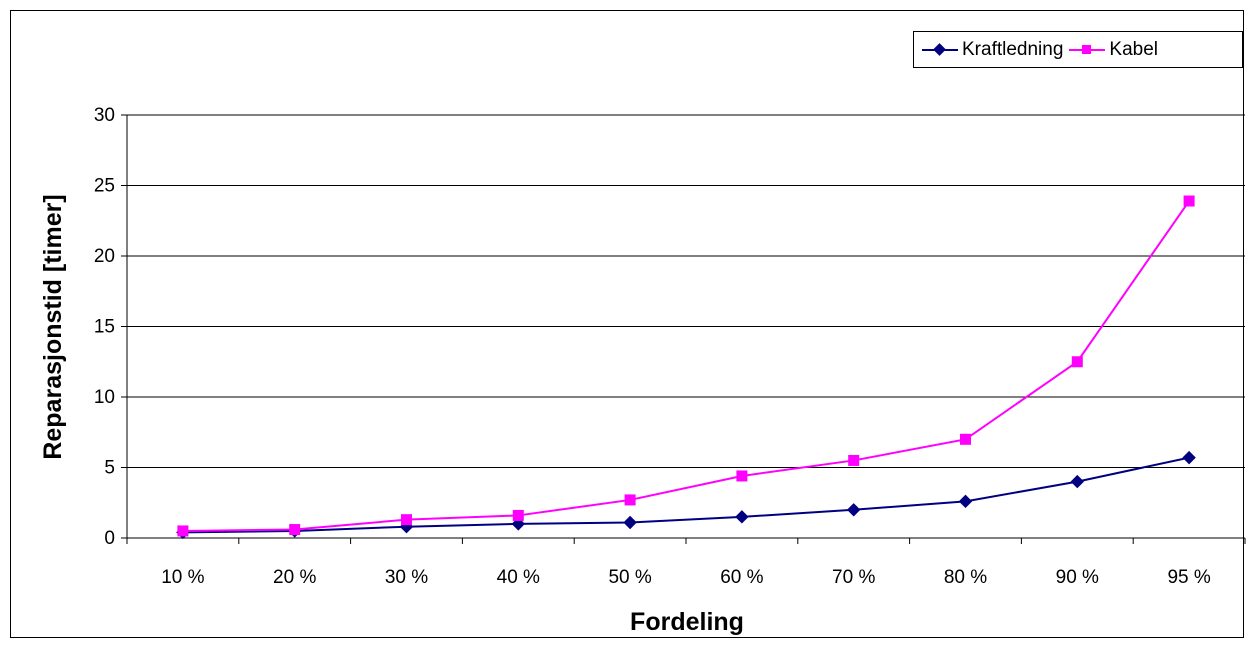  Describe the element at coordinates (104, 115) in the screenshot. I see `y-tick-label: 30` at that location.